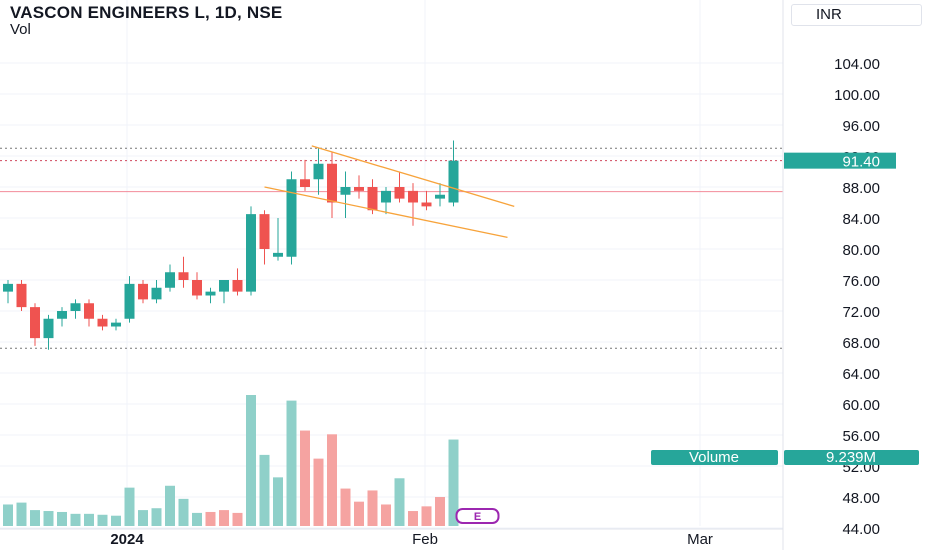 Image resolution: width=932 pixels, height=550 pixels. Describe the element at coordinates (700, 539) in the screenshot. I see `time-tick-label: Mar` at that location.